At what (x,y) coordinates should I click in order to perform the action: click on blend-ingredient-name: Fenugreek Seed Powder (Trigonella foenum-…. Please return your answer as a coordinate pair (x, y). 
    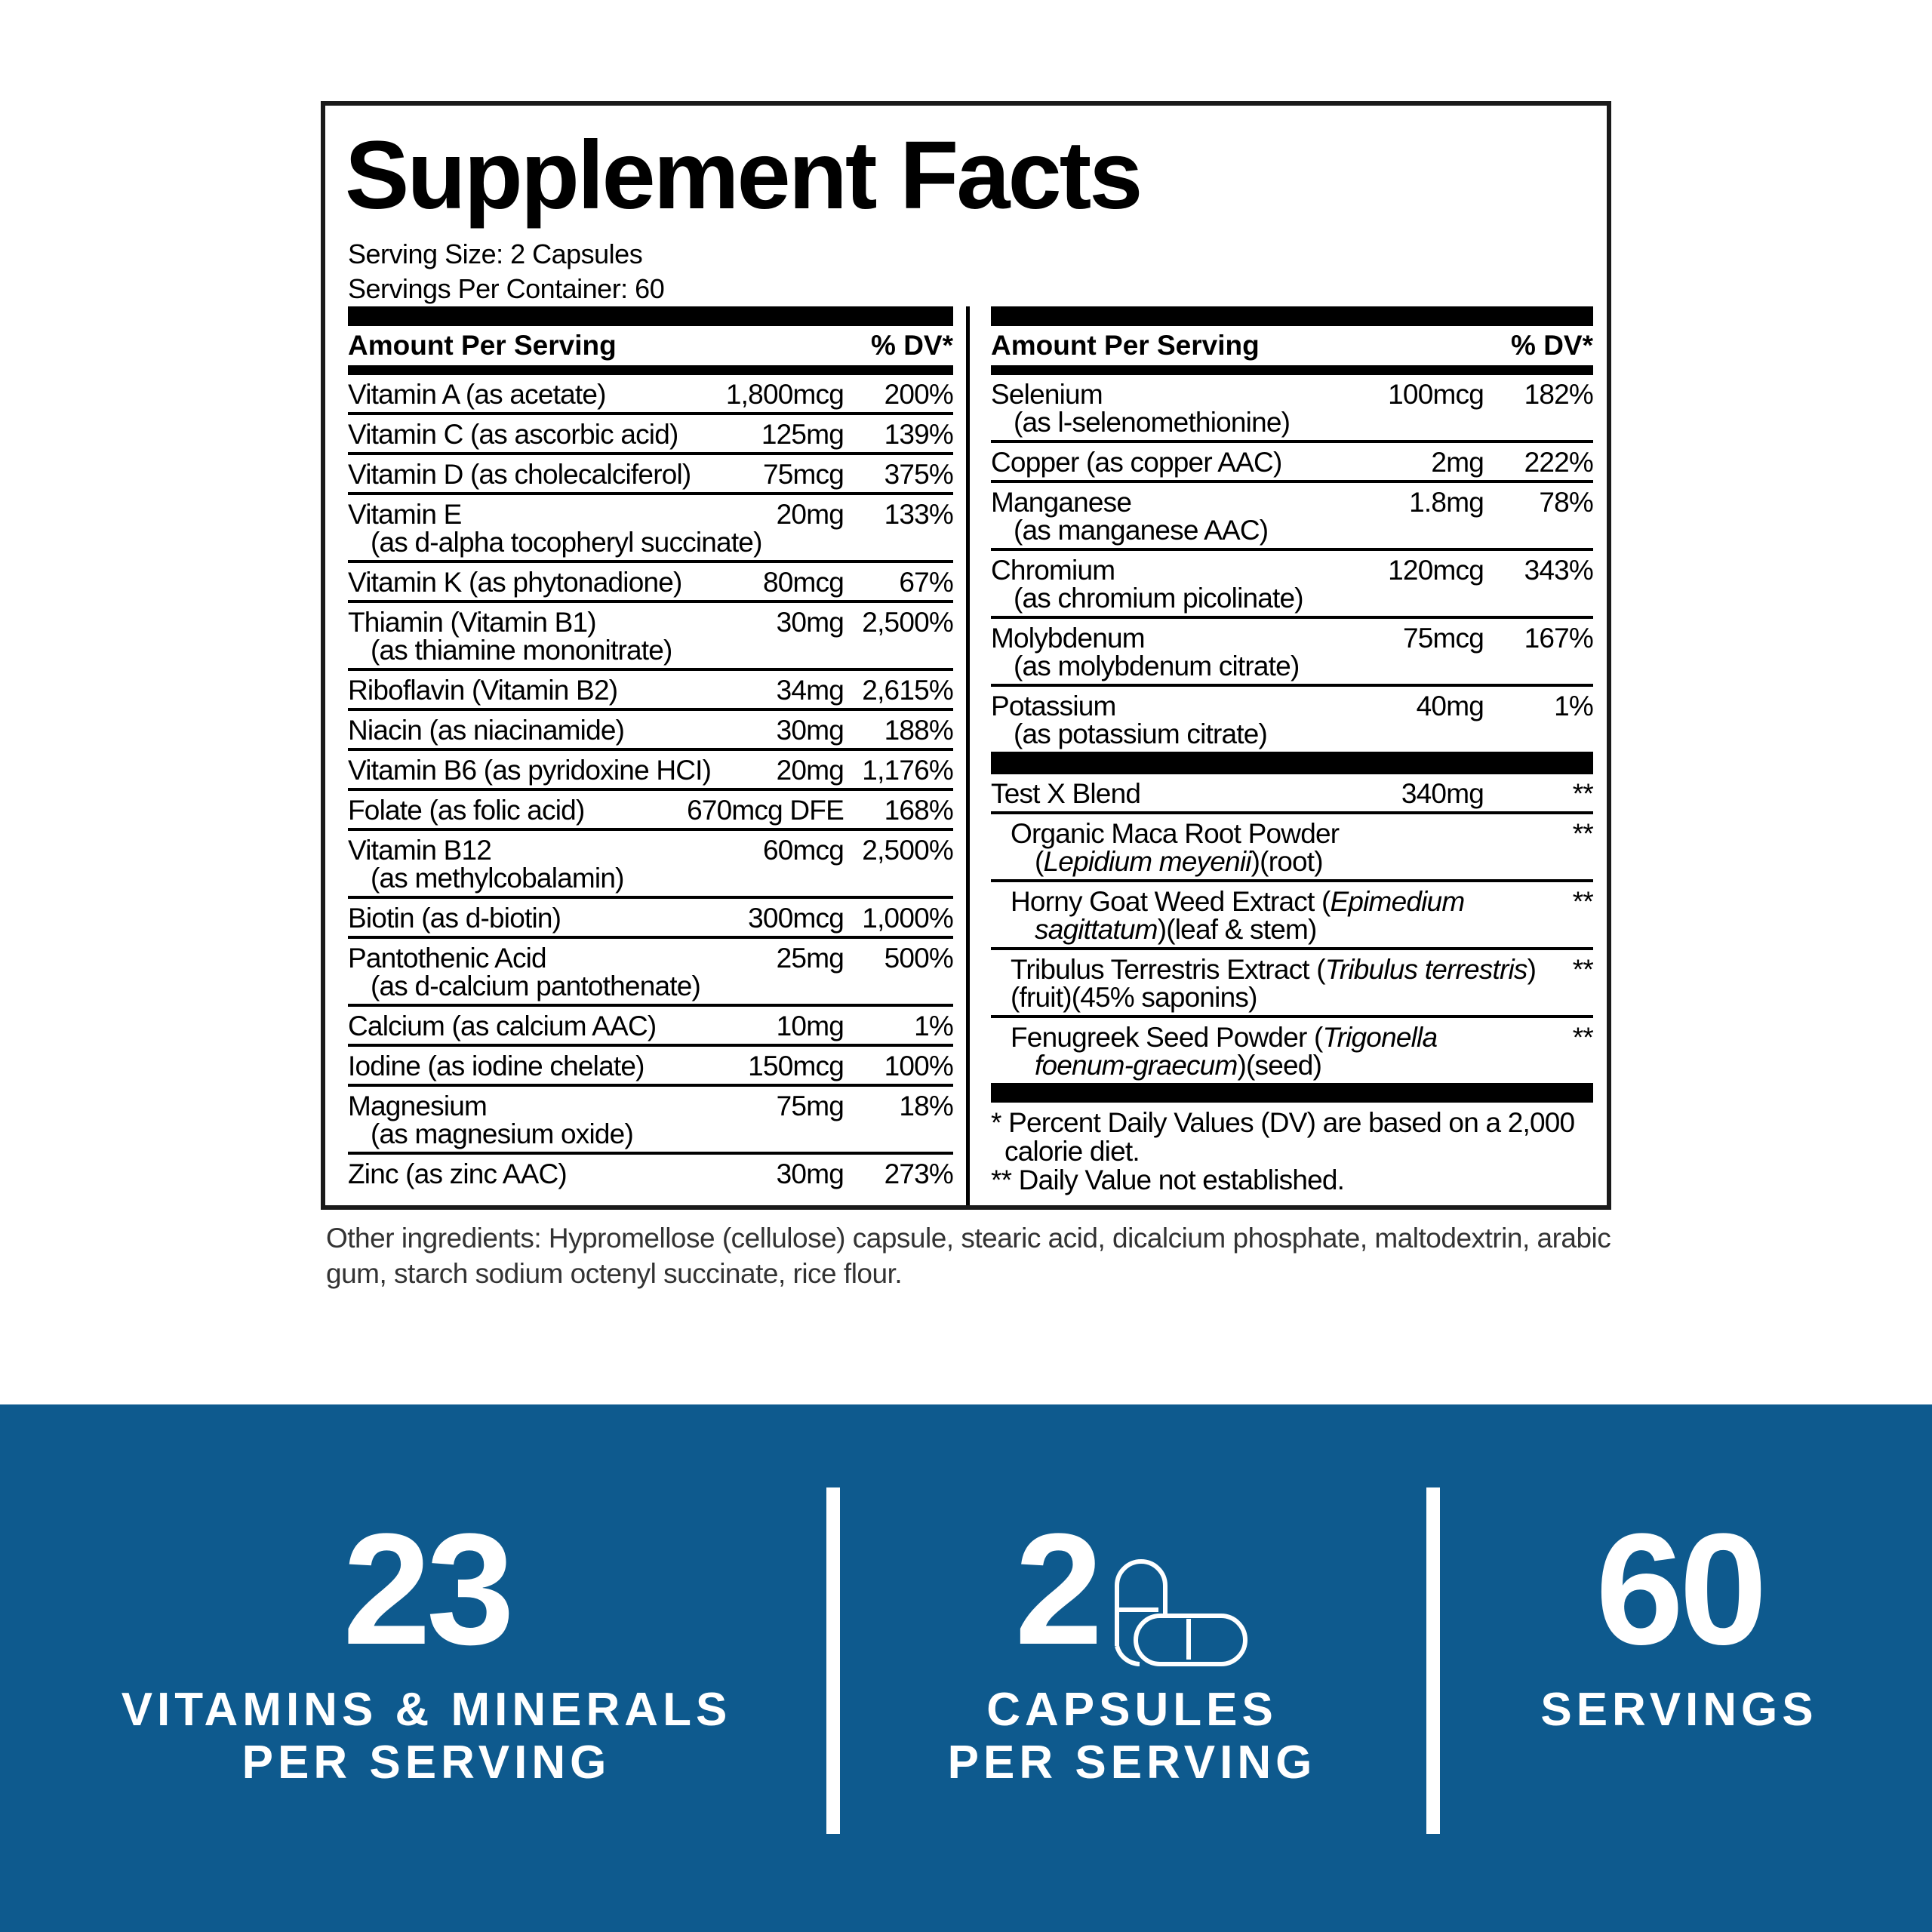
    Looking at the image, I should click on (1273, 1051).